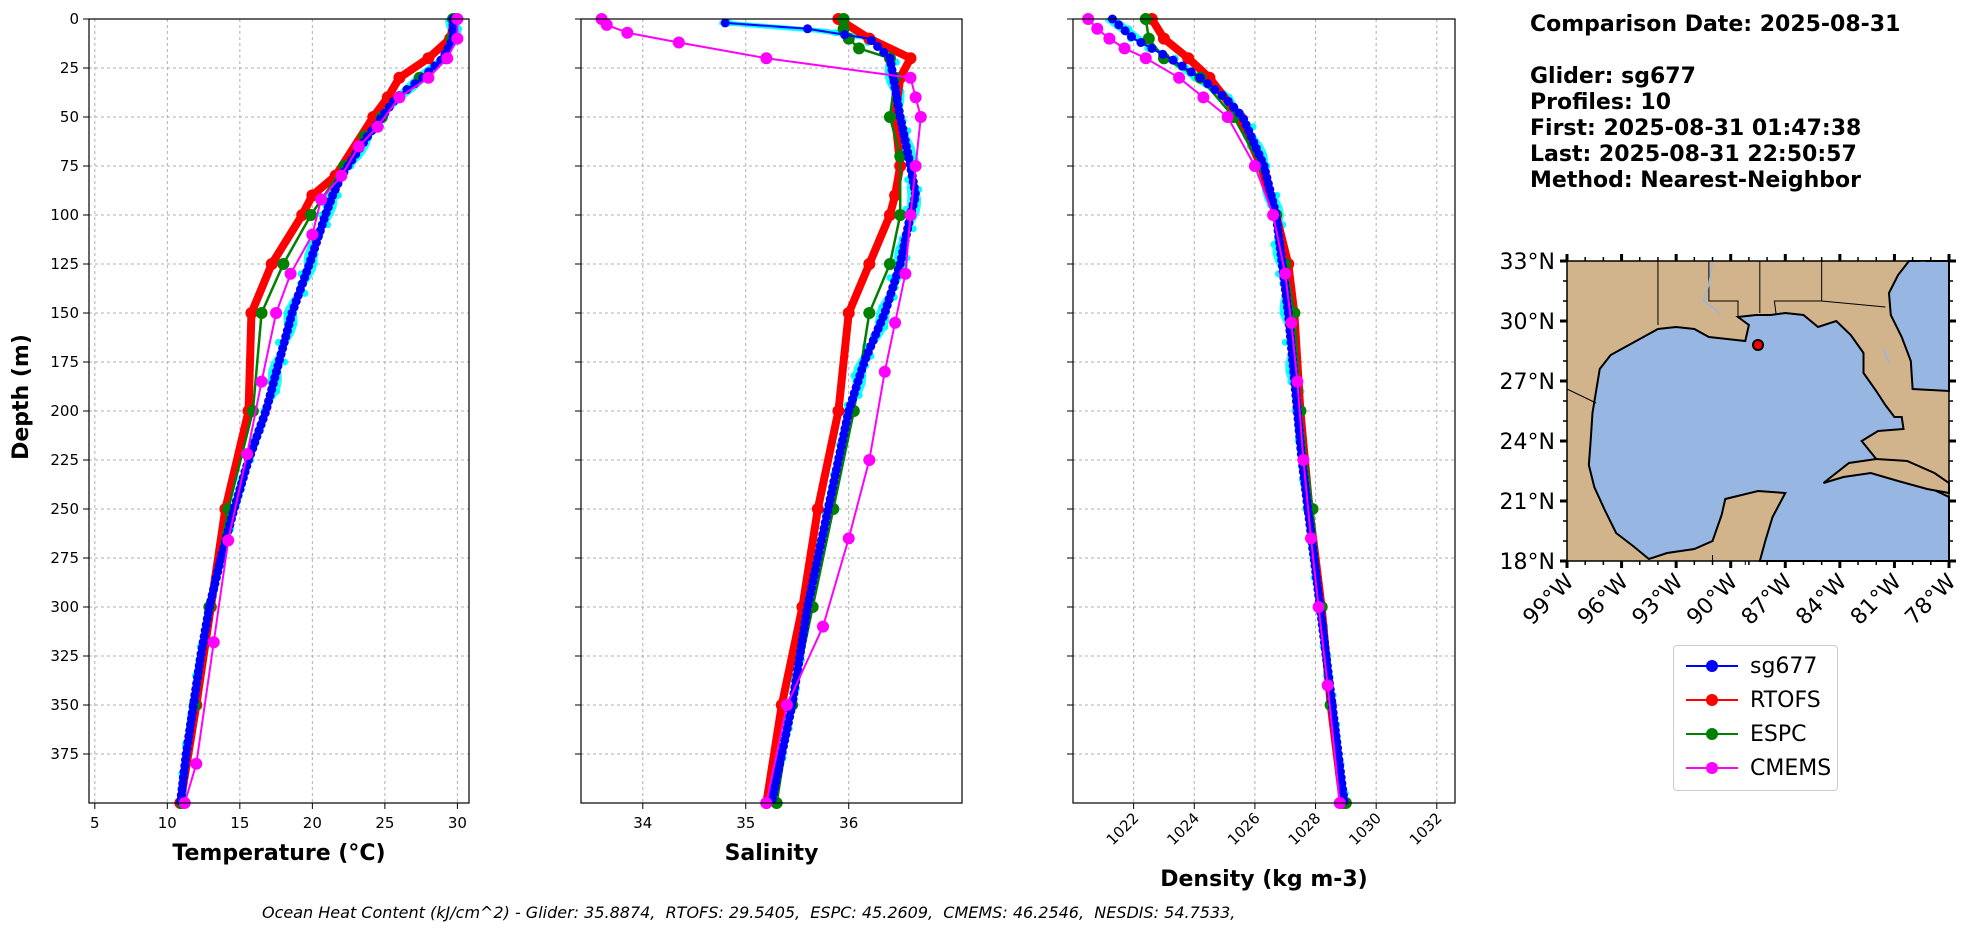 This screenshot has height=934, width=1987. I want to click on x-axis-label: Density (kg m-3), so click(1264, 879).